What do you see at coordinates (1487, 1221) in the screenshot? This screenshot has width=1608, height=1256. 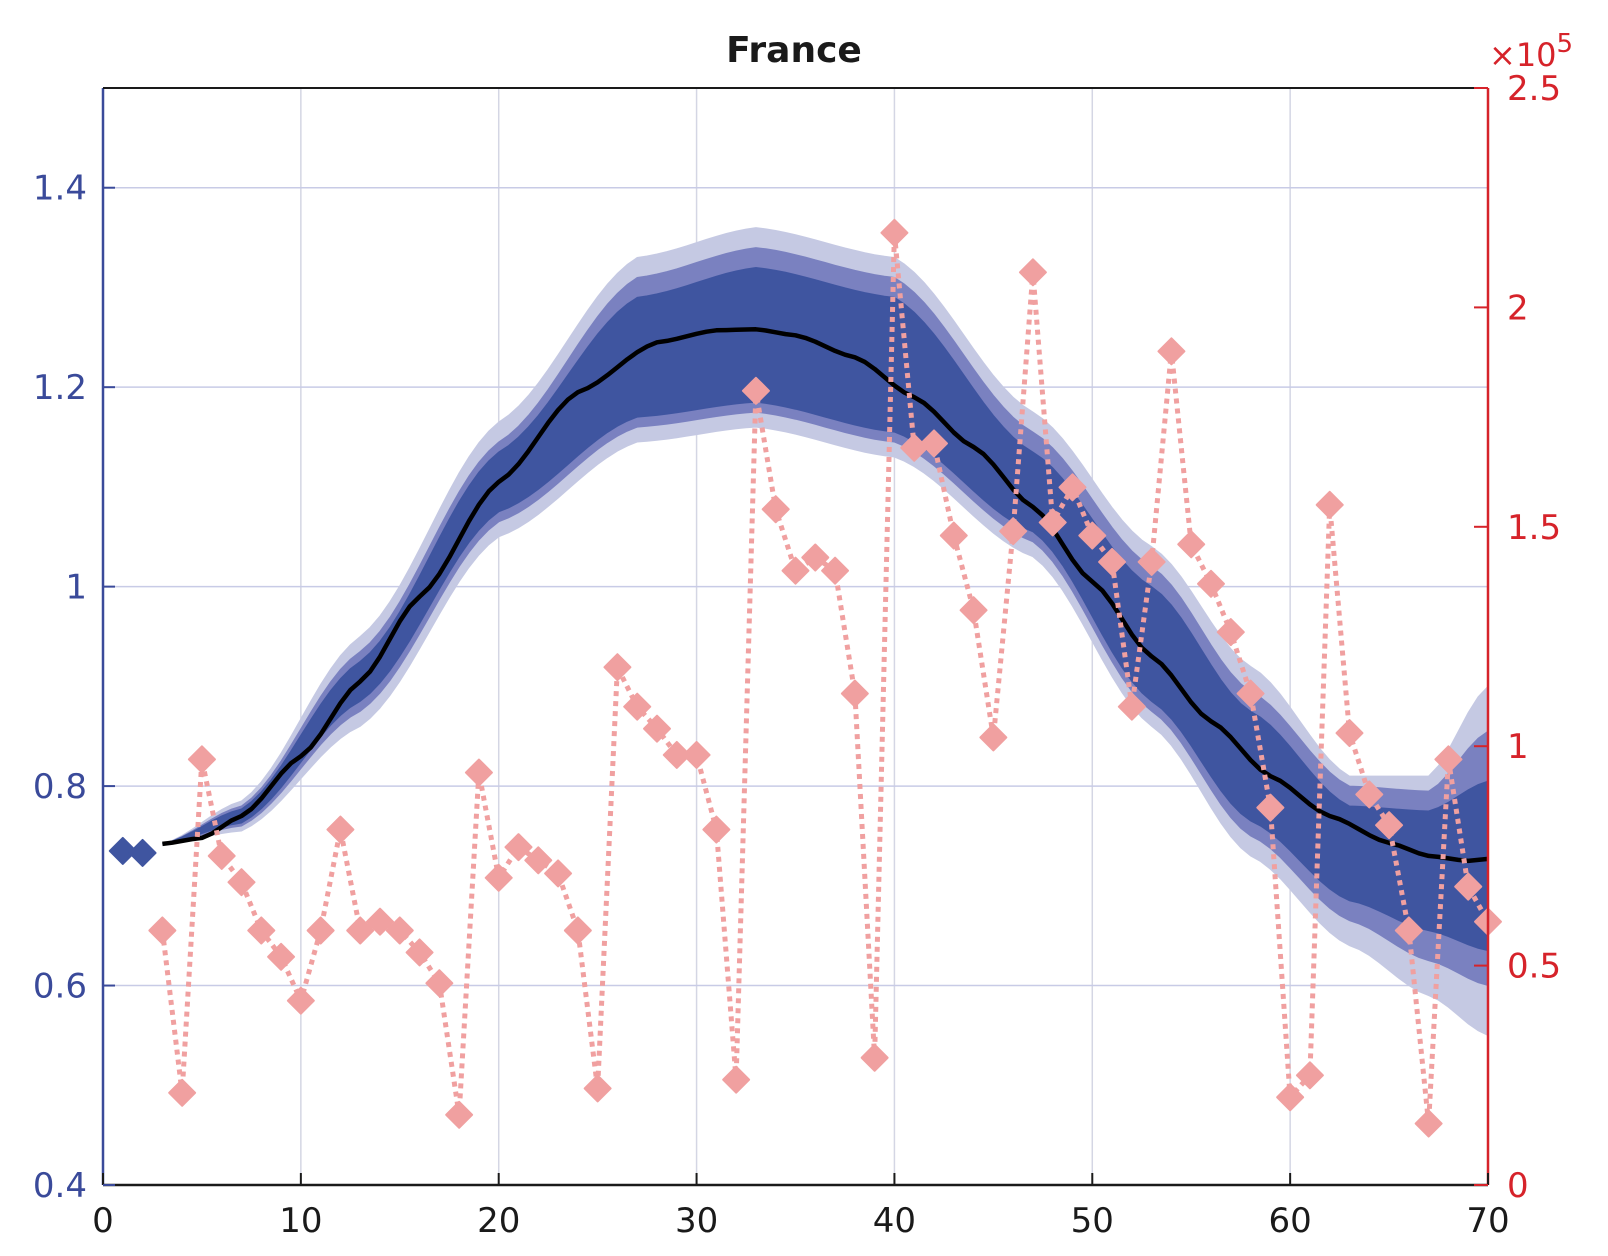 I see `x-tick-label: 70` at bounding box center [1487, 1221].